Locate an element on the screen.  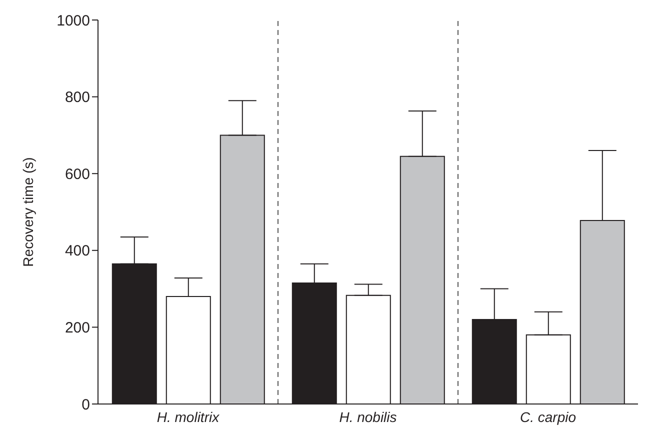
x-tick-label: H. nobilis is located at coordinates (368, 416).